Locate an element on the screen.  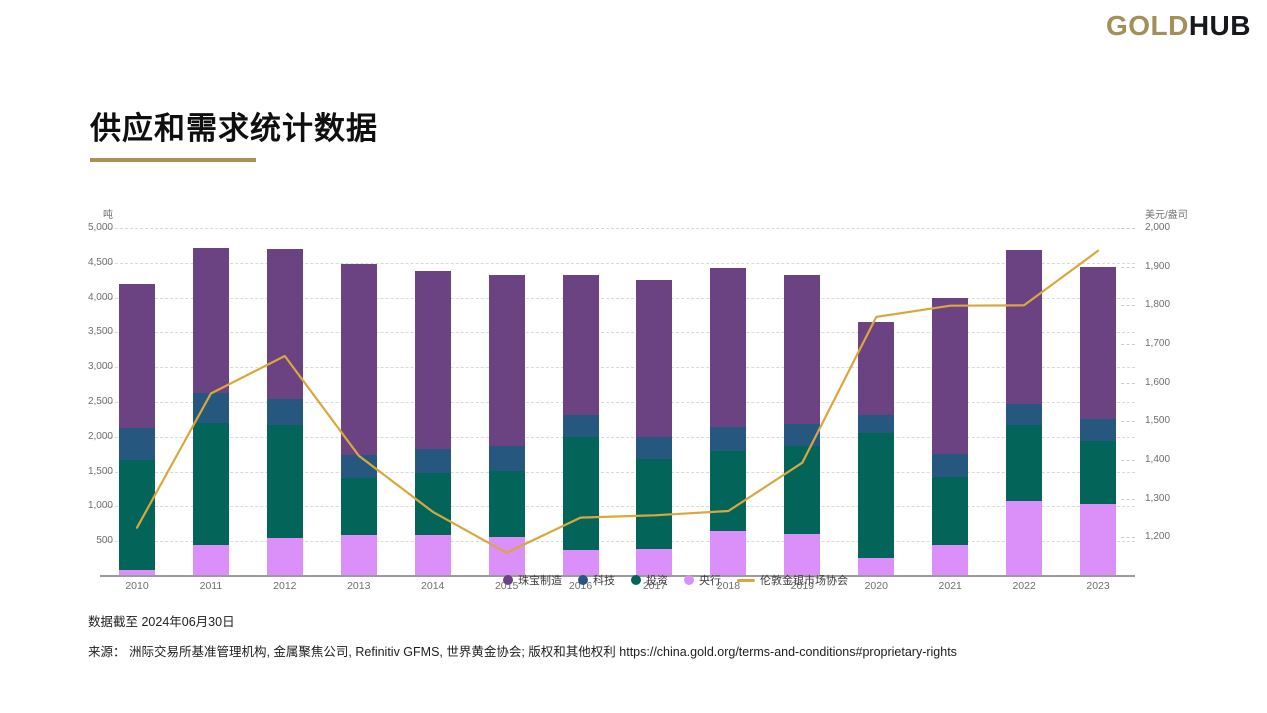
legend-item-lbma-price: 伦敦金银市场协会 is located at coordinates (792, 580).